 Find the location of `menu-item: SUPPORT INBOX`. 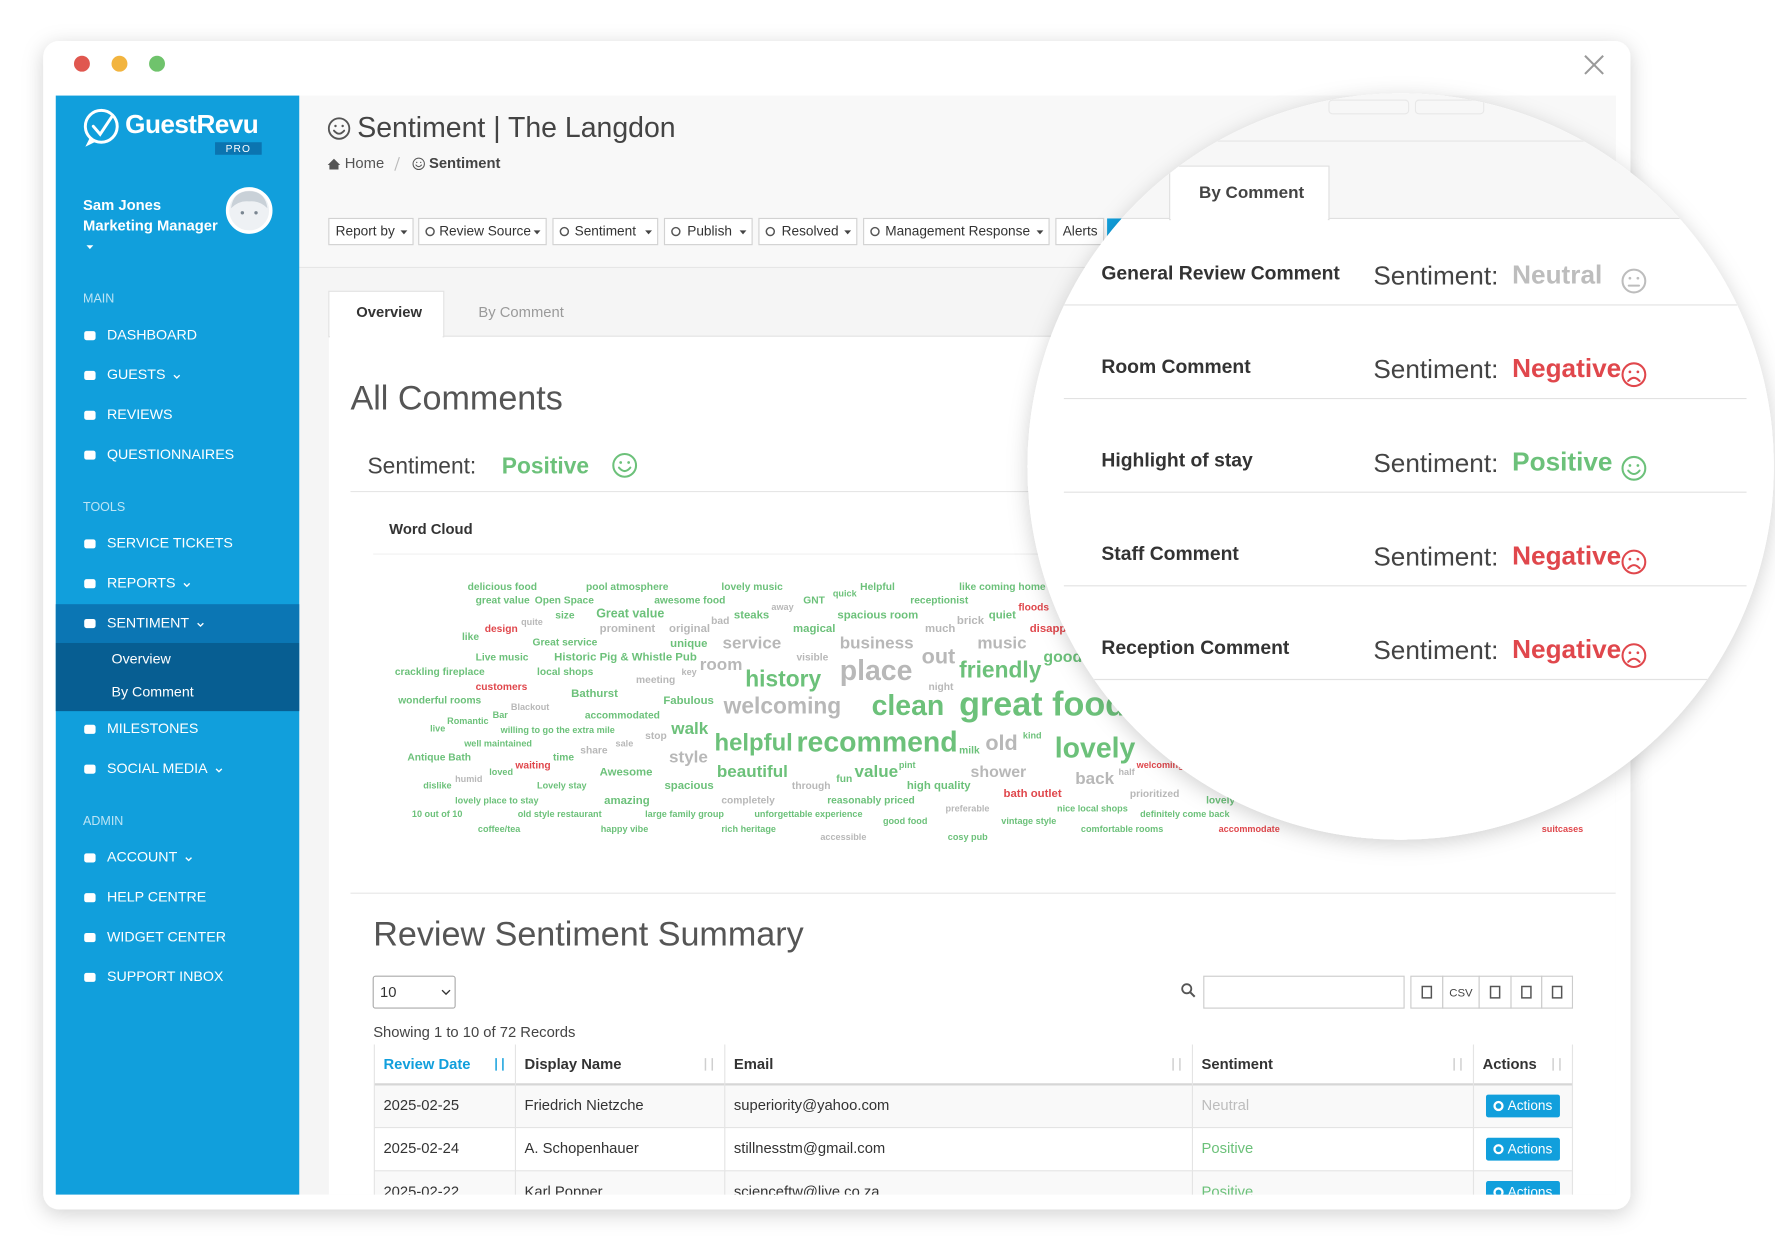

menu-item: SUPPORT INBOX is located at coordinates (165, 977).